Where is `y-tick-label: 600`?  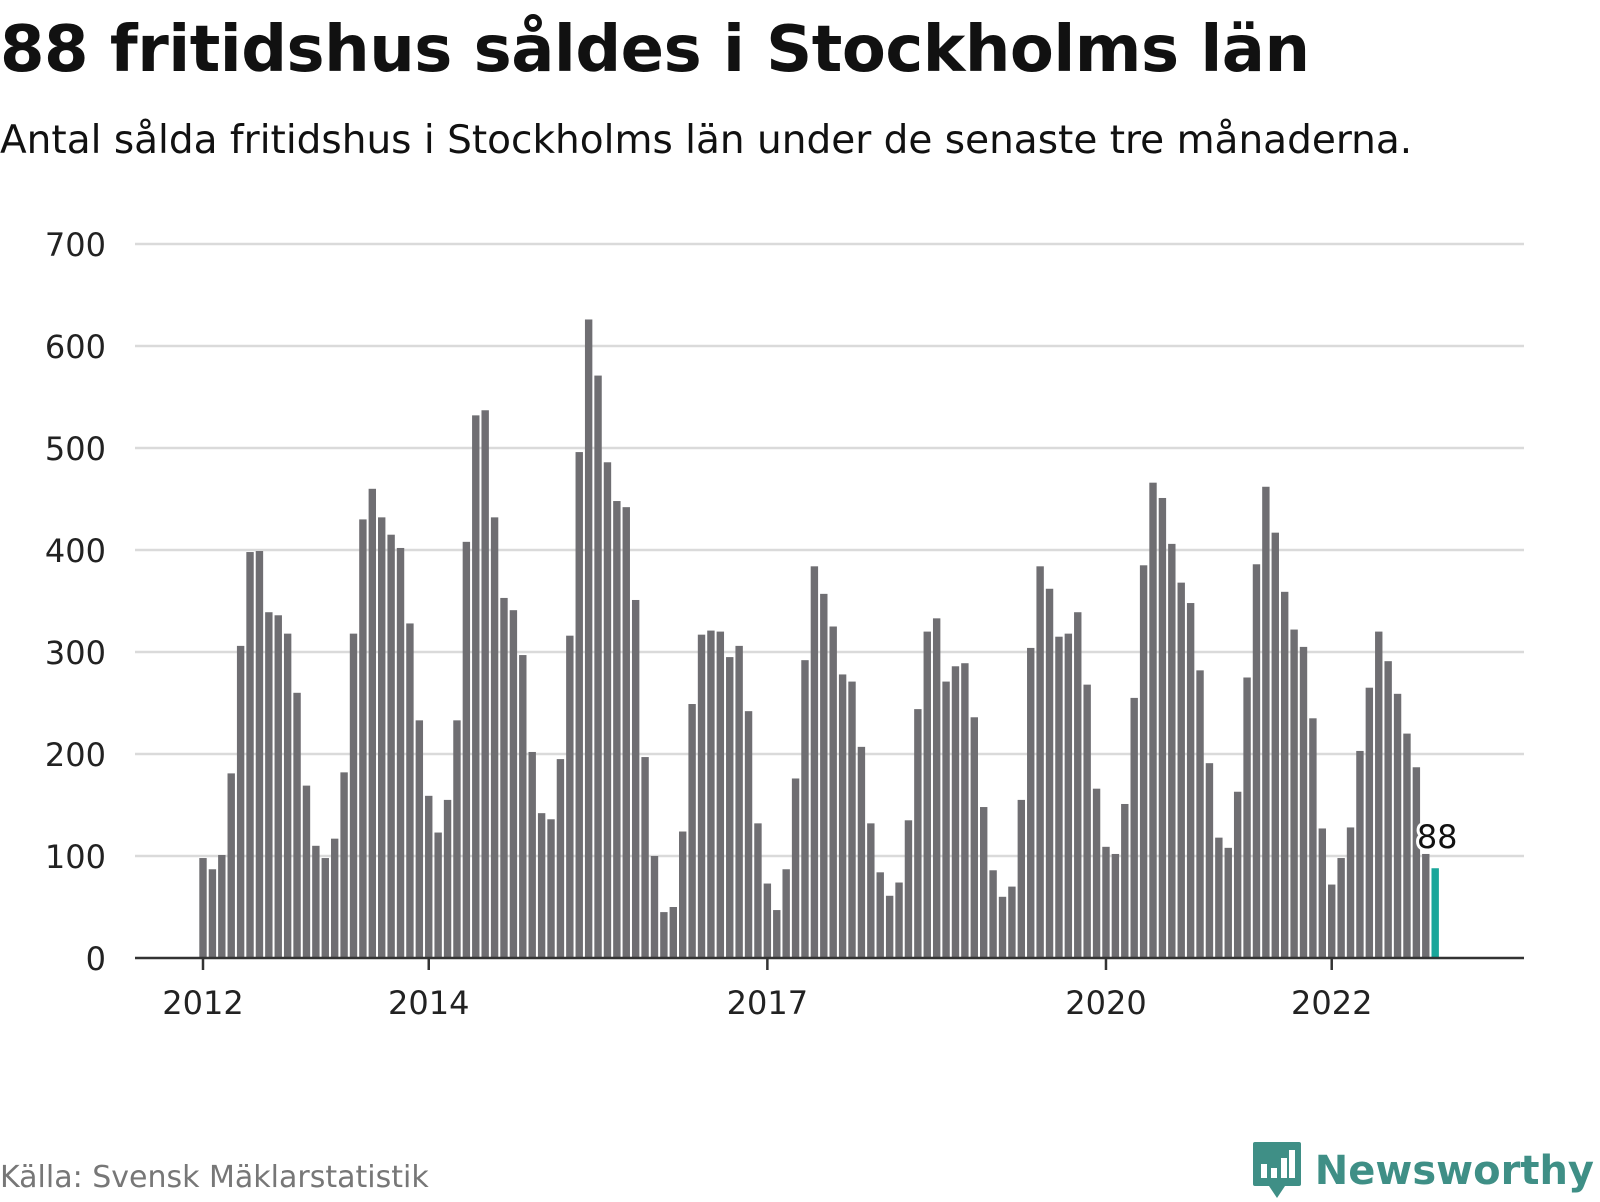 y-tick-label: 600 is located at coordinates (75, 347).